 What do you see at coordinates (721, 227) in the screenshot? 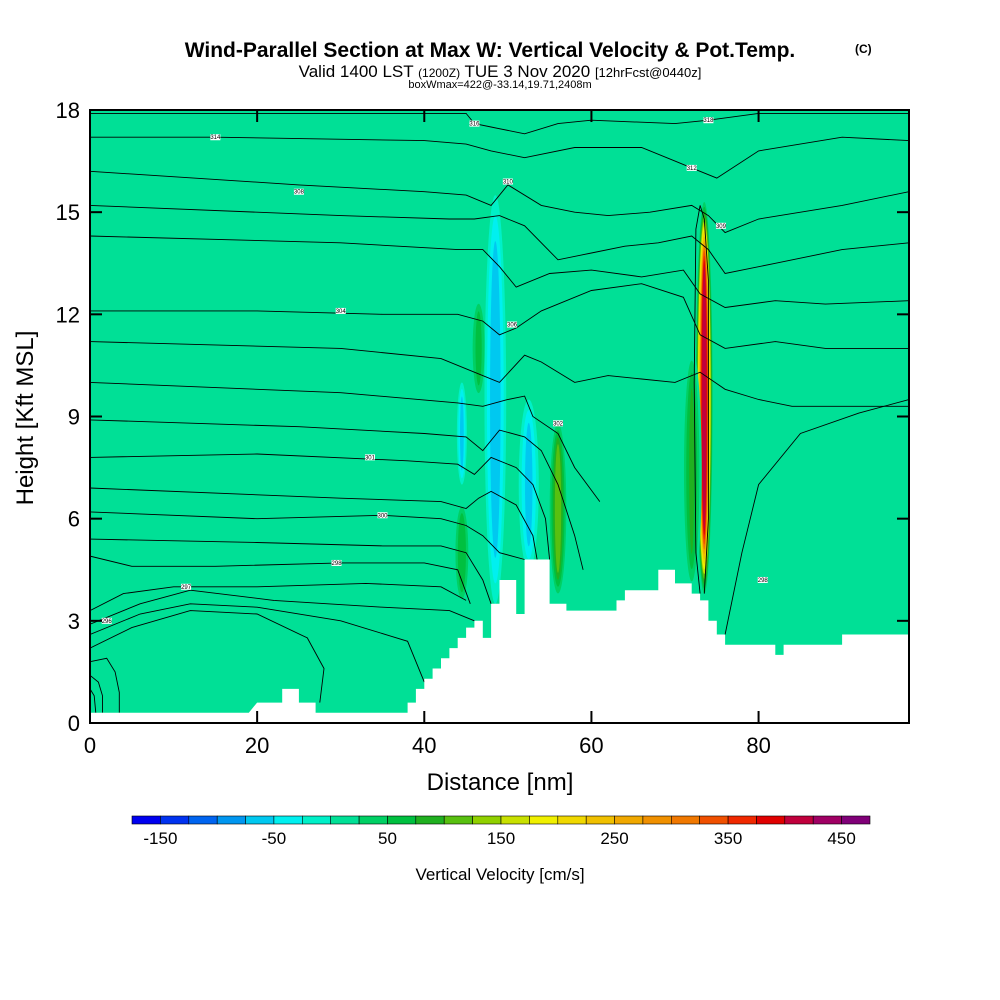
I see `contour-label-text: 309` at bounding box center [721, 227].